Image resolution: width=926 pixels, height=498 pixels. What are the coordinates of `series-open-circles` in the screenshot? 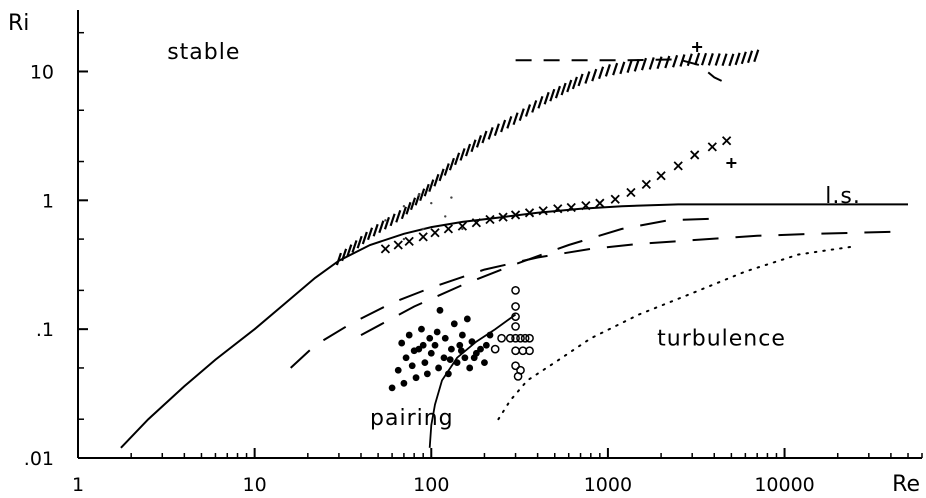 It's located at (512, 333).